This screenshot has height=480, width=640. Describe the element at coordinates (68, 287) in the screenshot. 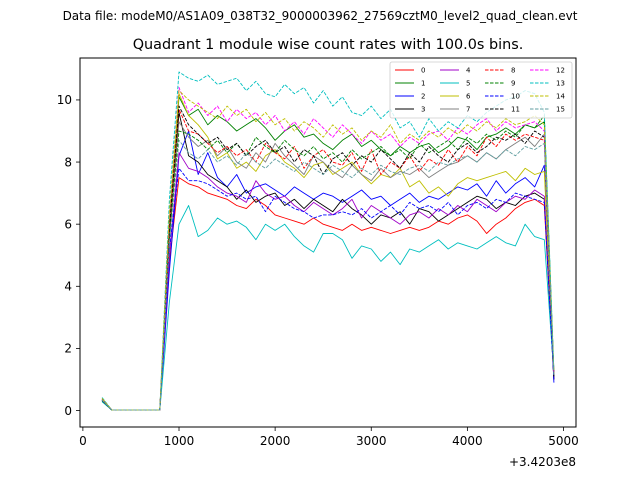

I see `y-tick-label: 4` at that location.